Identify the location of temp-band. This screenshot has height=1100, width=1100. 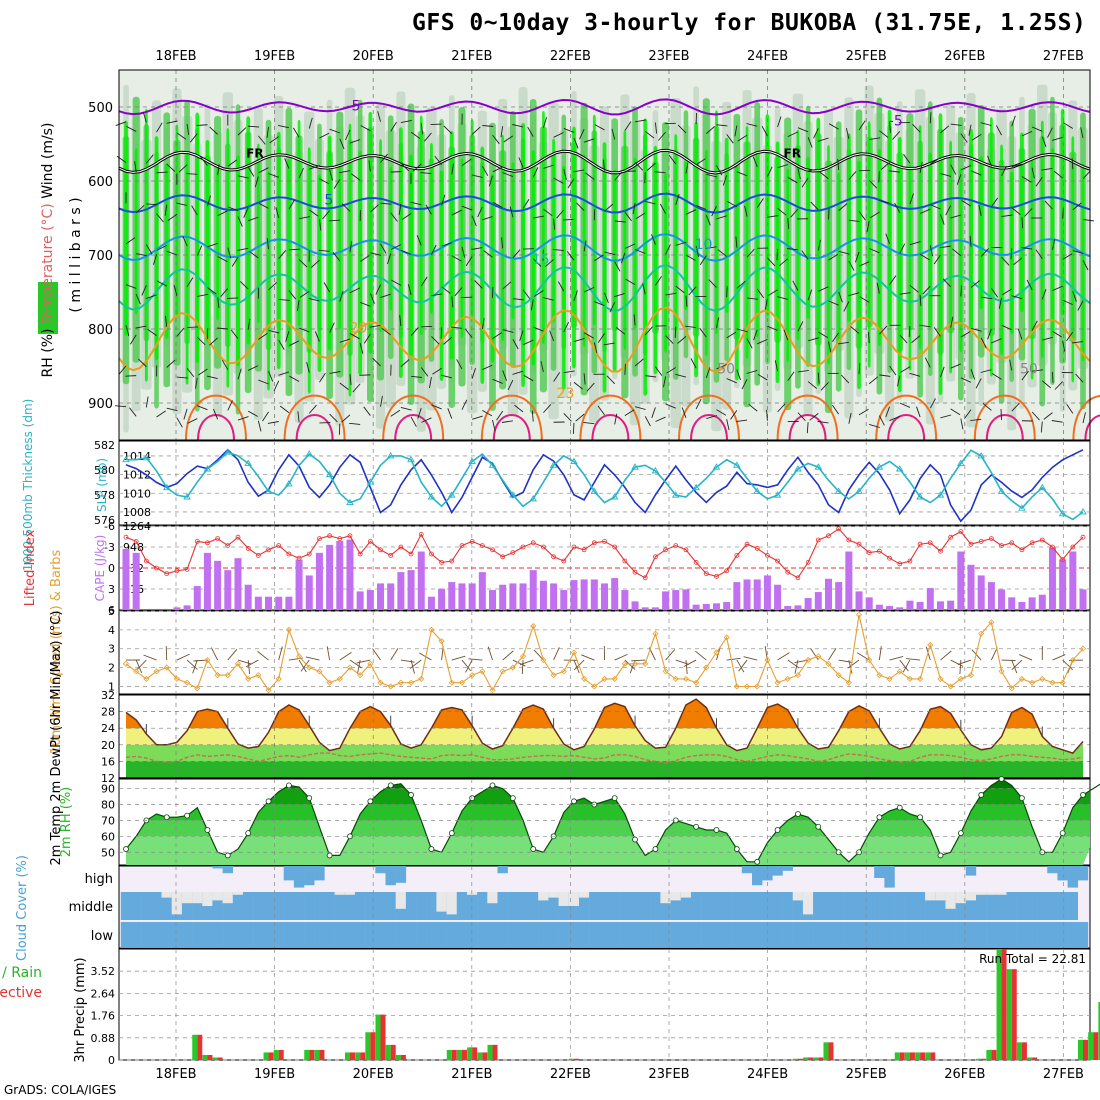
(604, 769).